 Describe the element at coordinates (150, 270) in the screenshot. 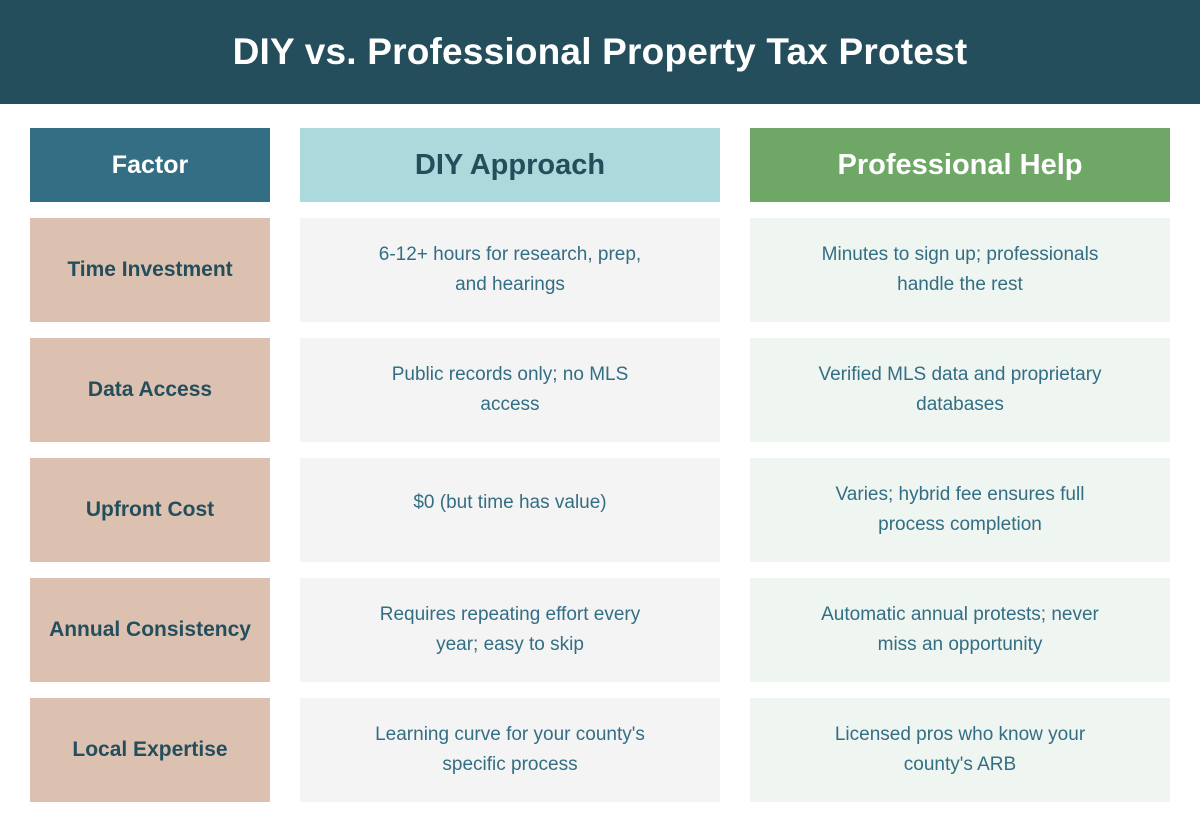

I see `factor-time-investment: Time Investment` at that location.